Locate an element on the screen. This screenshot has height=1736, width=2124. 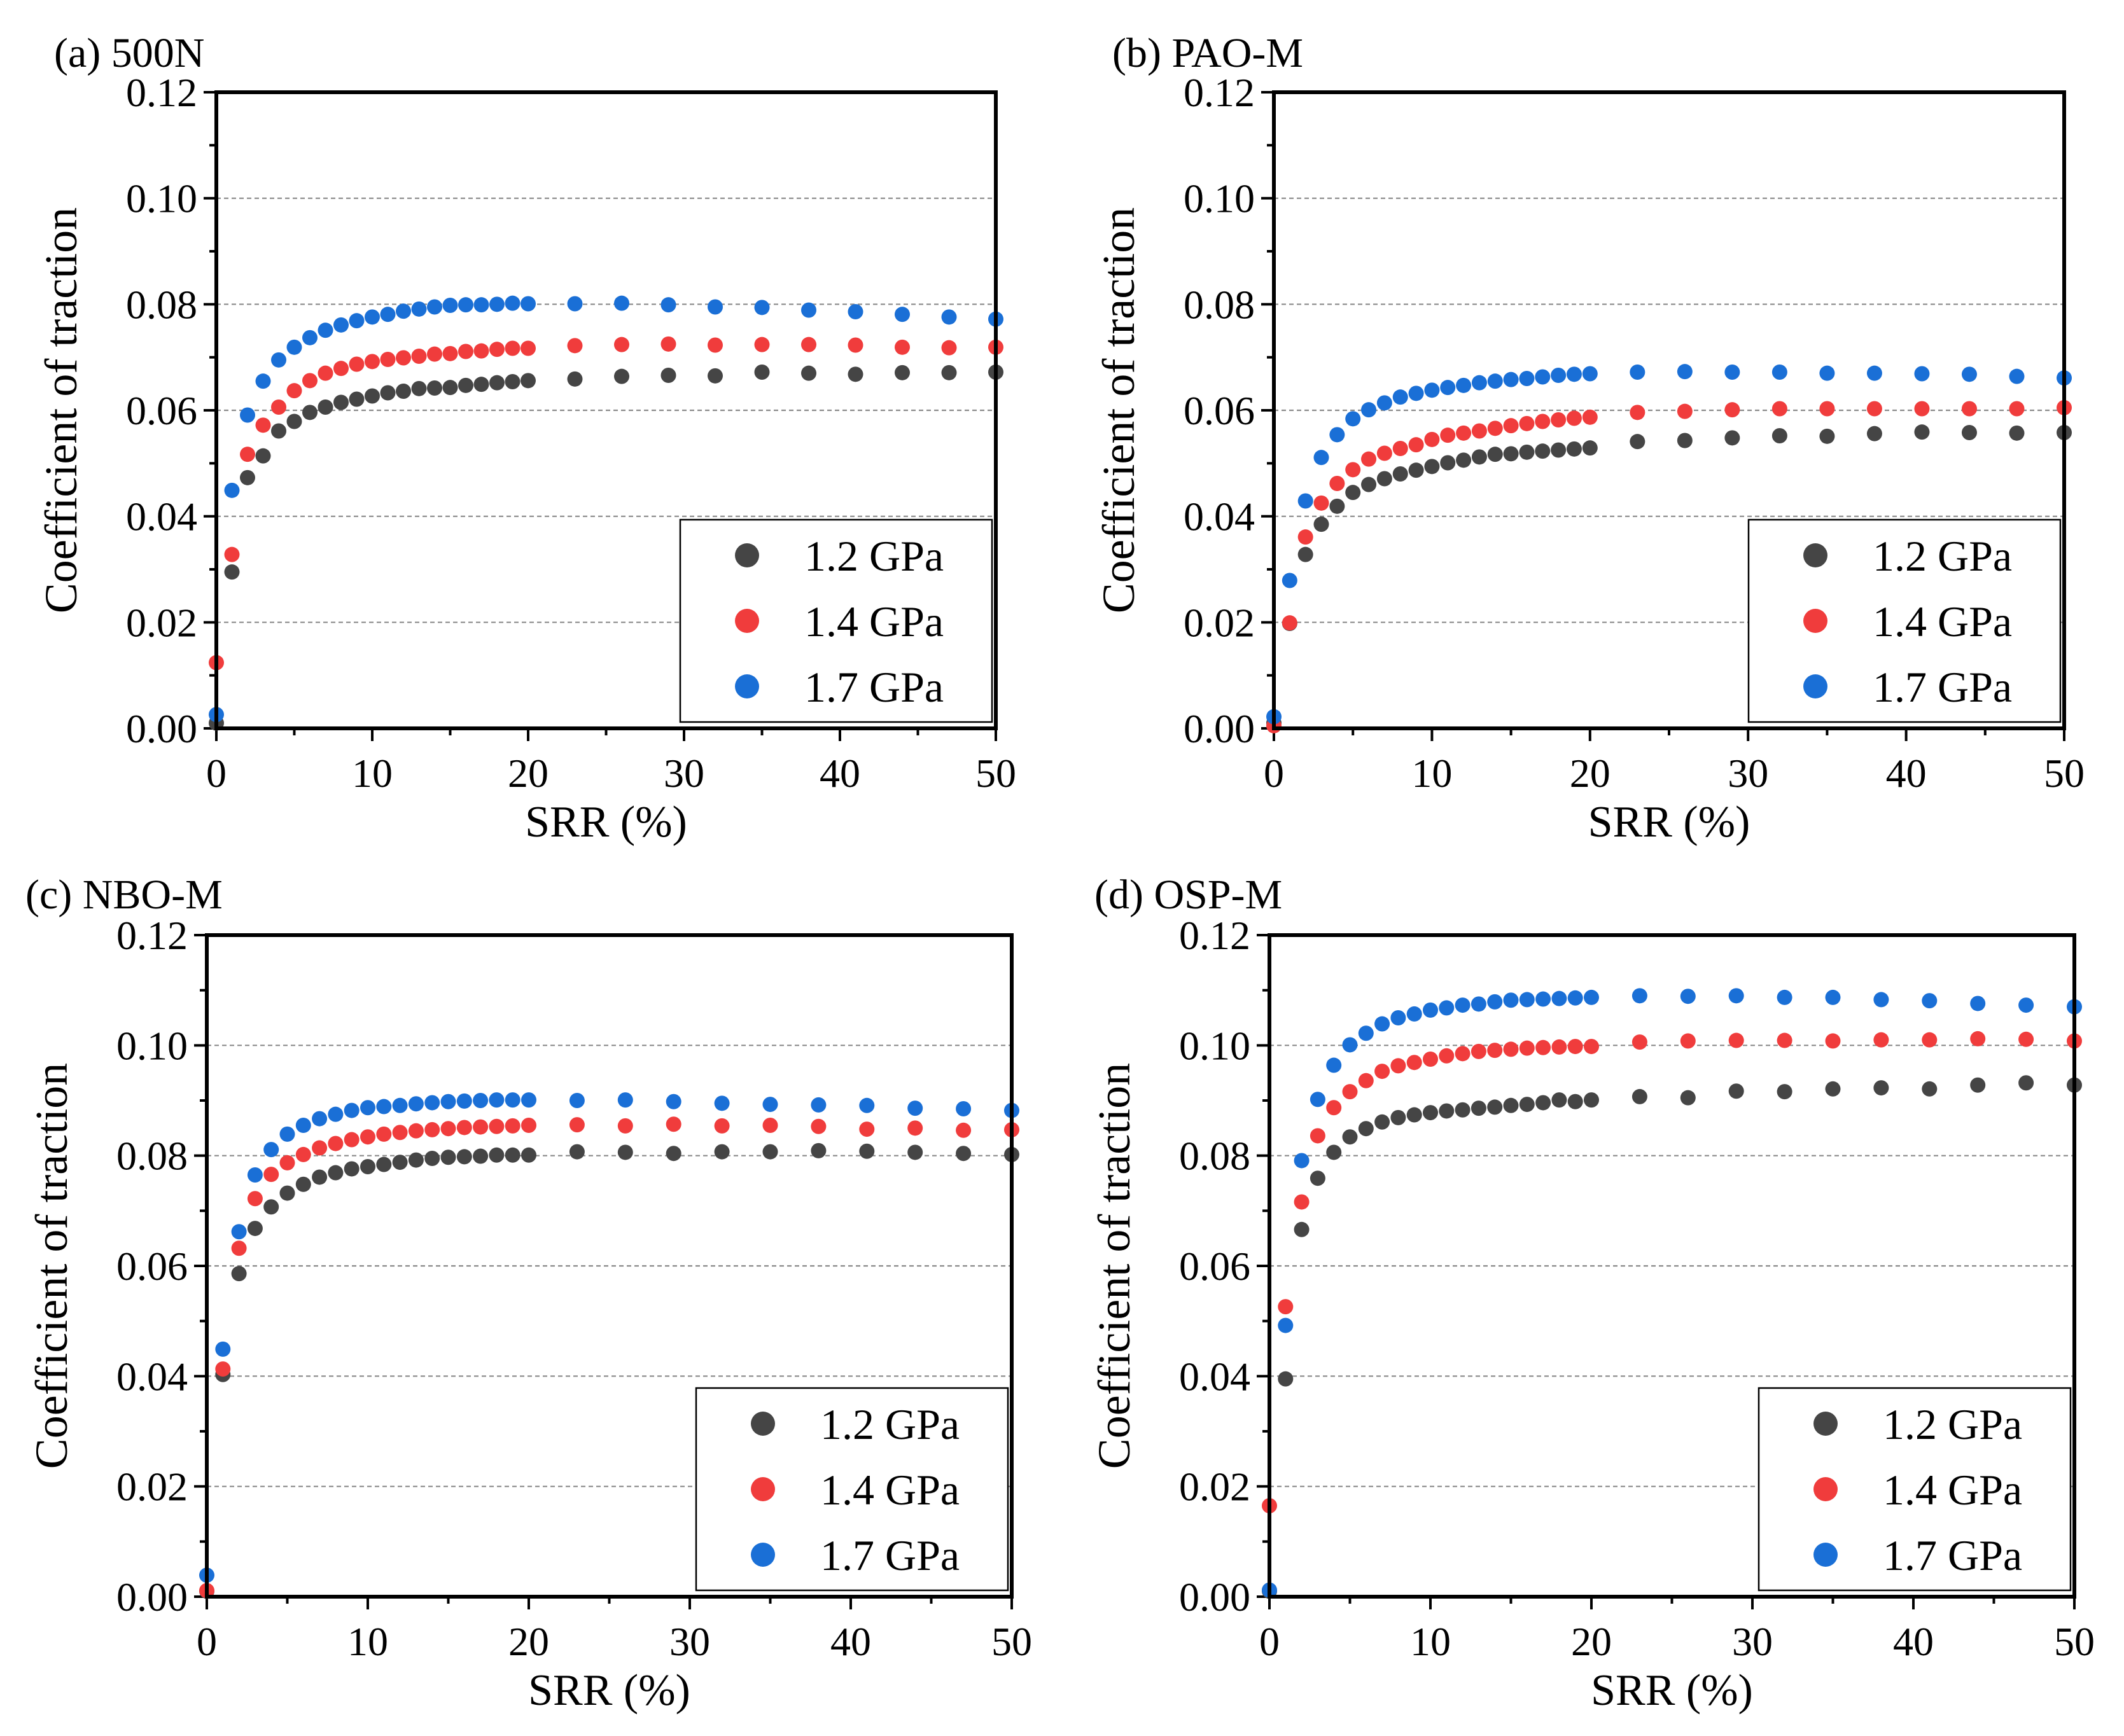
y-axis-label: Coefficient of traction is located at coordinates (1118, 410).